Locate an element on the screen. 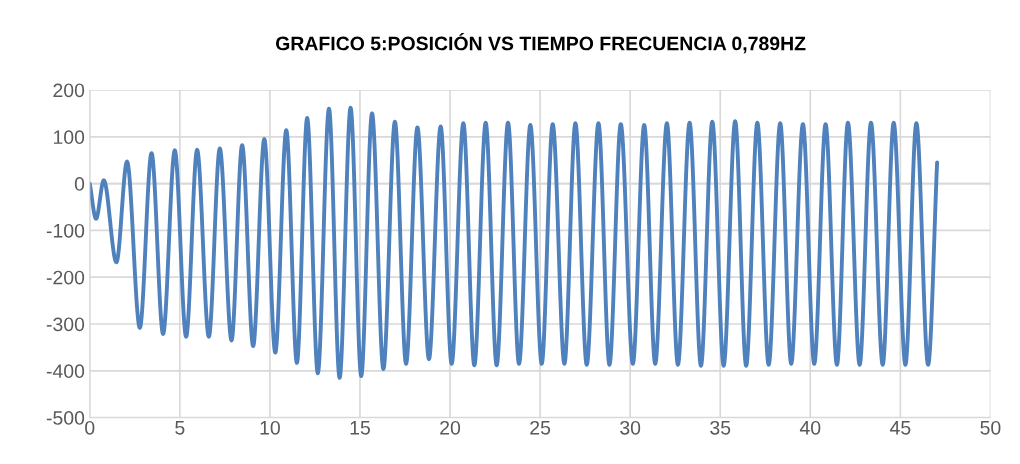 Image resolution: width=1020 pixels, height=464 pixels. x-tick-label: 15 is located at coordinates (360, 428).